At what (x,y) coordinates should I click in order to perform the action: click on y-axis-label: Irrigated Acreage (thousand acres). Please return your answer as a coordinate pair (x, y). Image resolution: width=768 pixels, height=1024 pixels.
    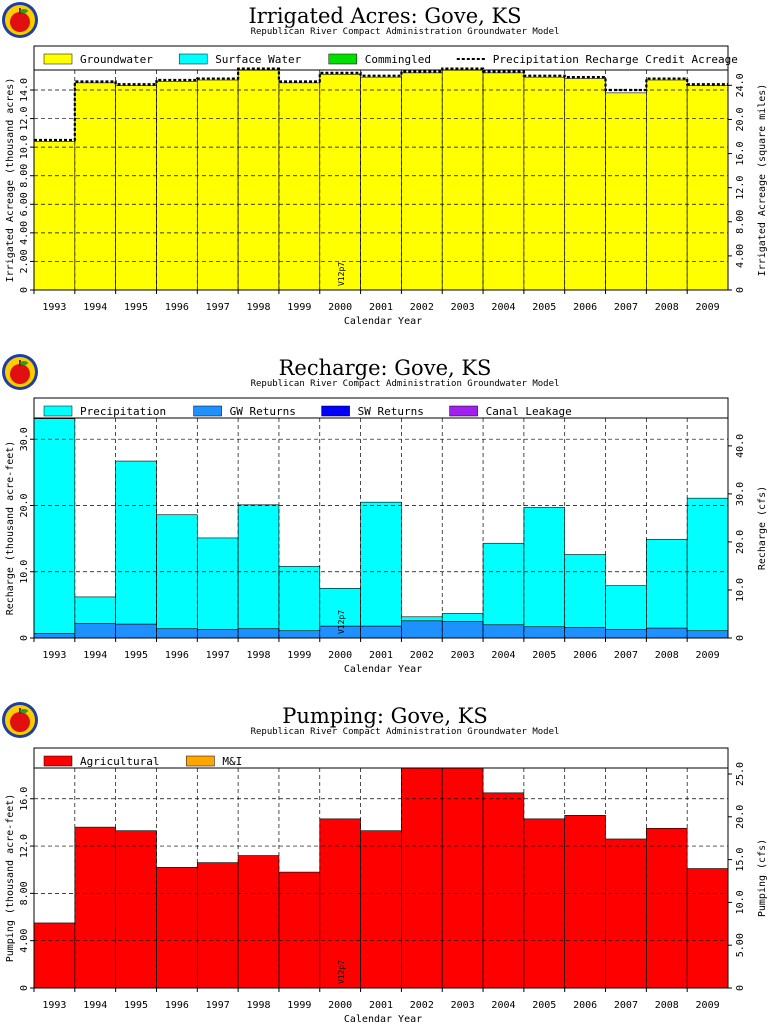
    Looking at the image, I should click on (10, 180).